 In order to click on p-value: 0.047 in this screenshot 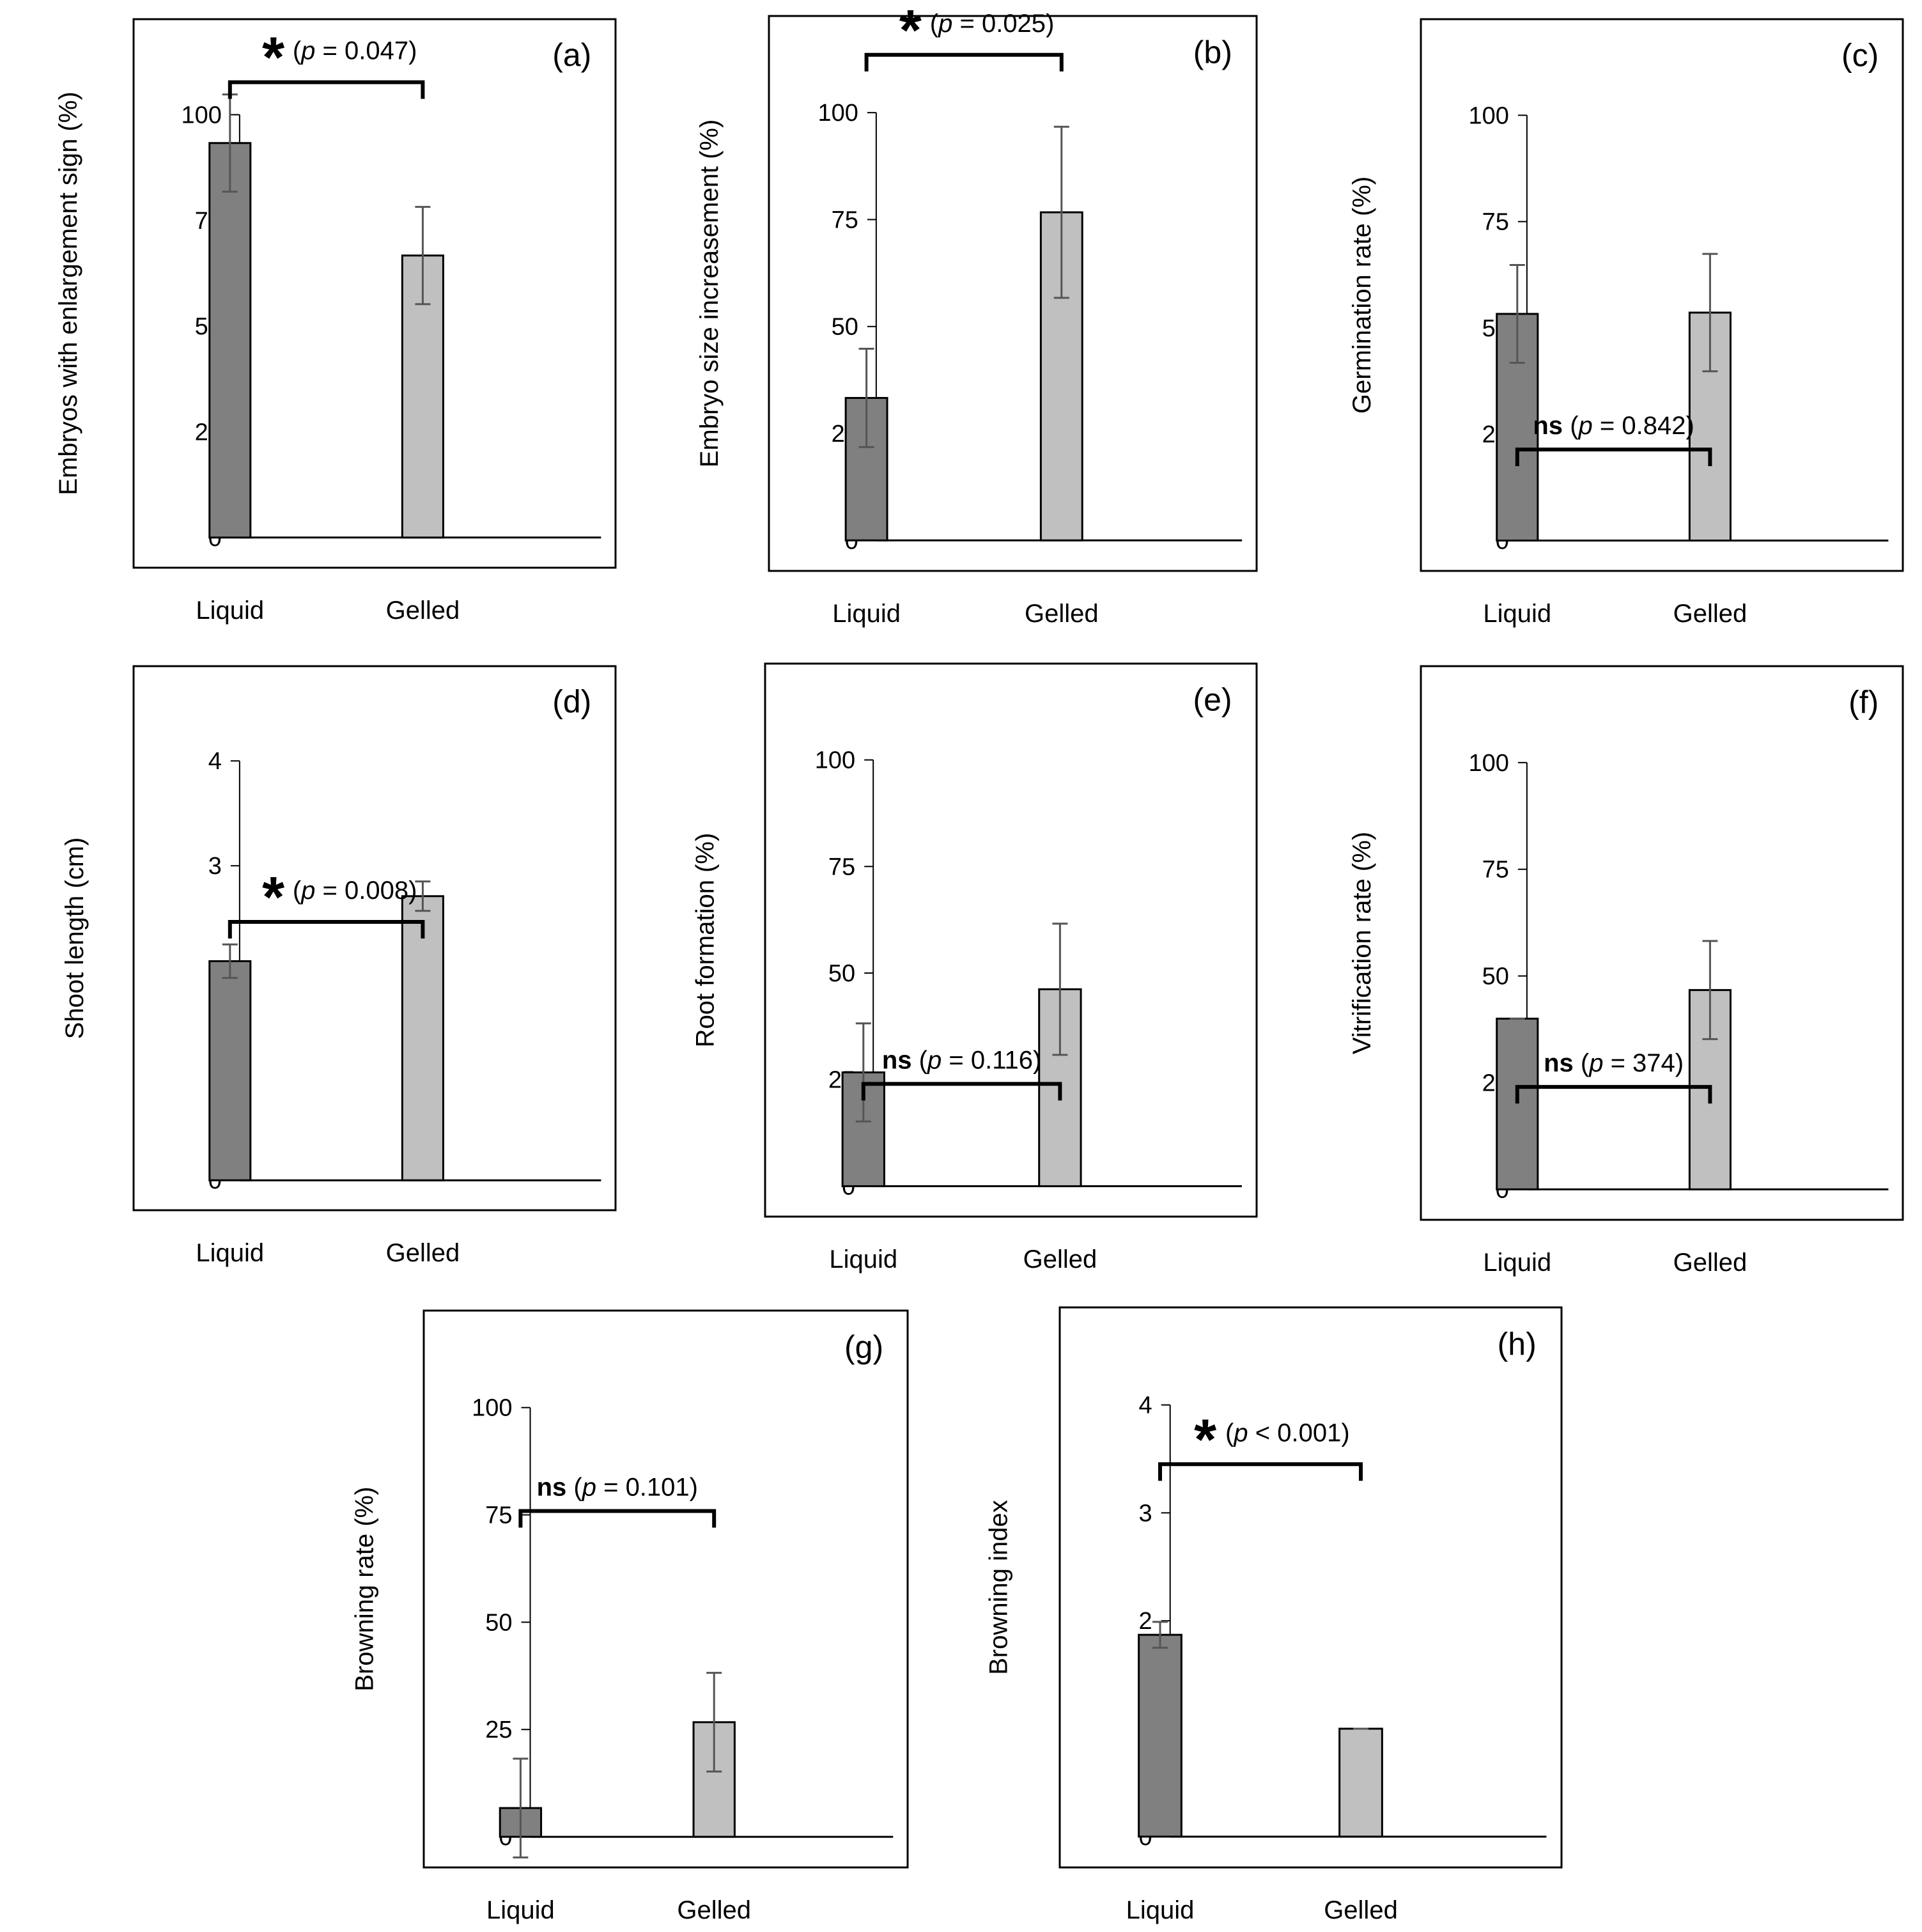, I will do `click(376, 51)`.